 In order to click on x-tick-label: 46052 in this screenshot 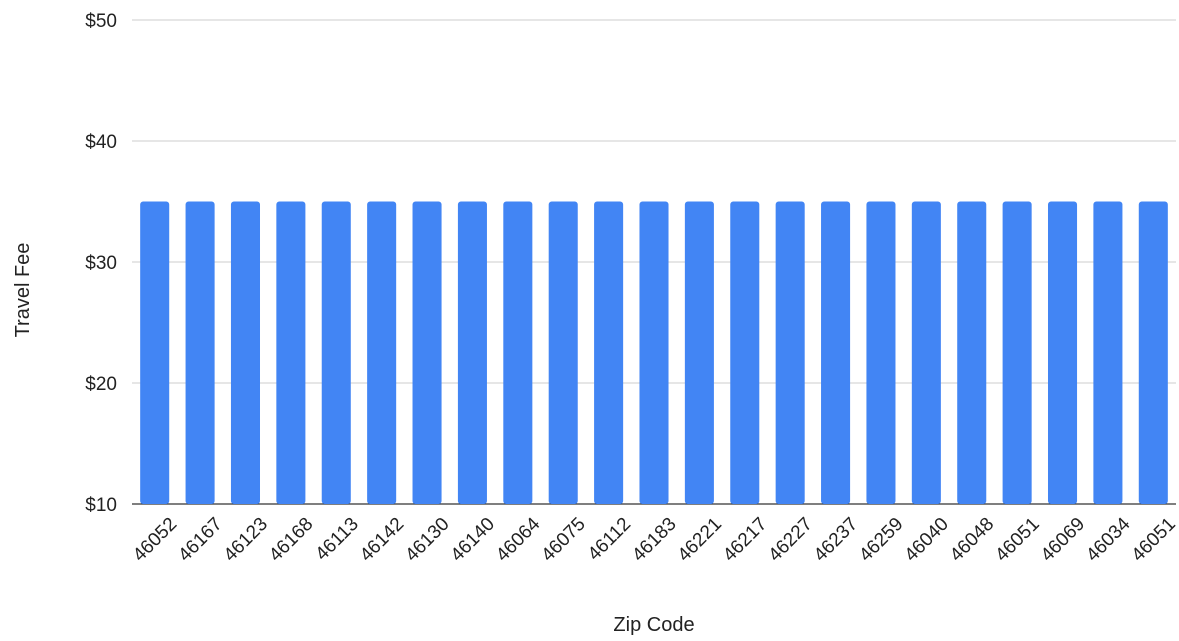, I will do `click(155, 540)`.